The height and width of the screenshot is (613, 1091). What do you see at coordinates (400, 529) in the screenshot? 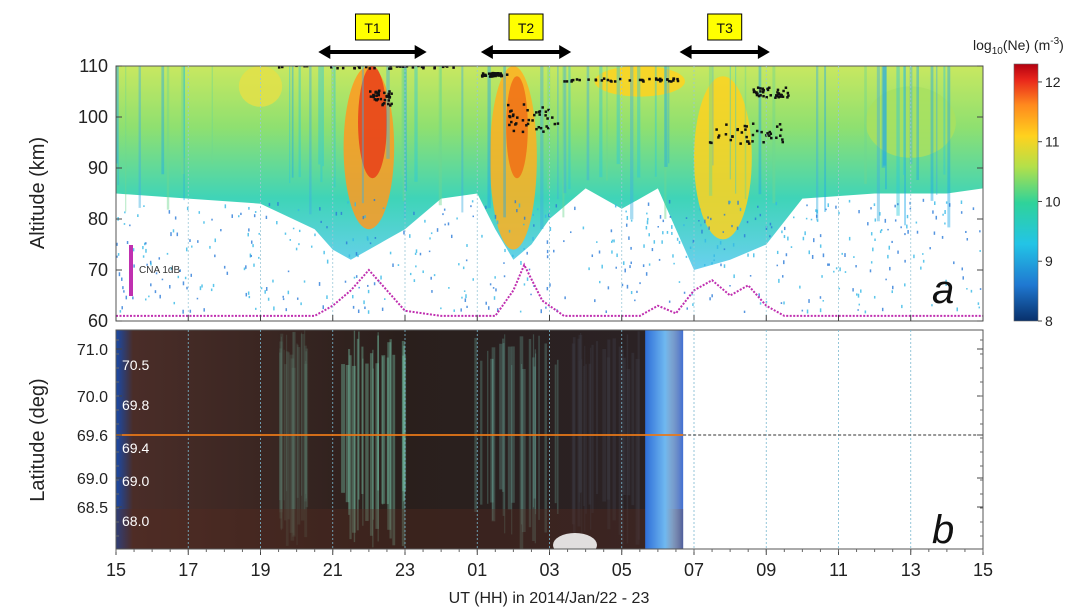
I see `horizon-glow` at bounding box center [400, 529].